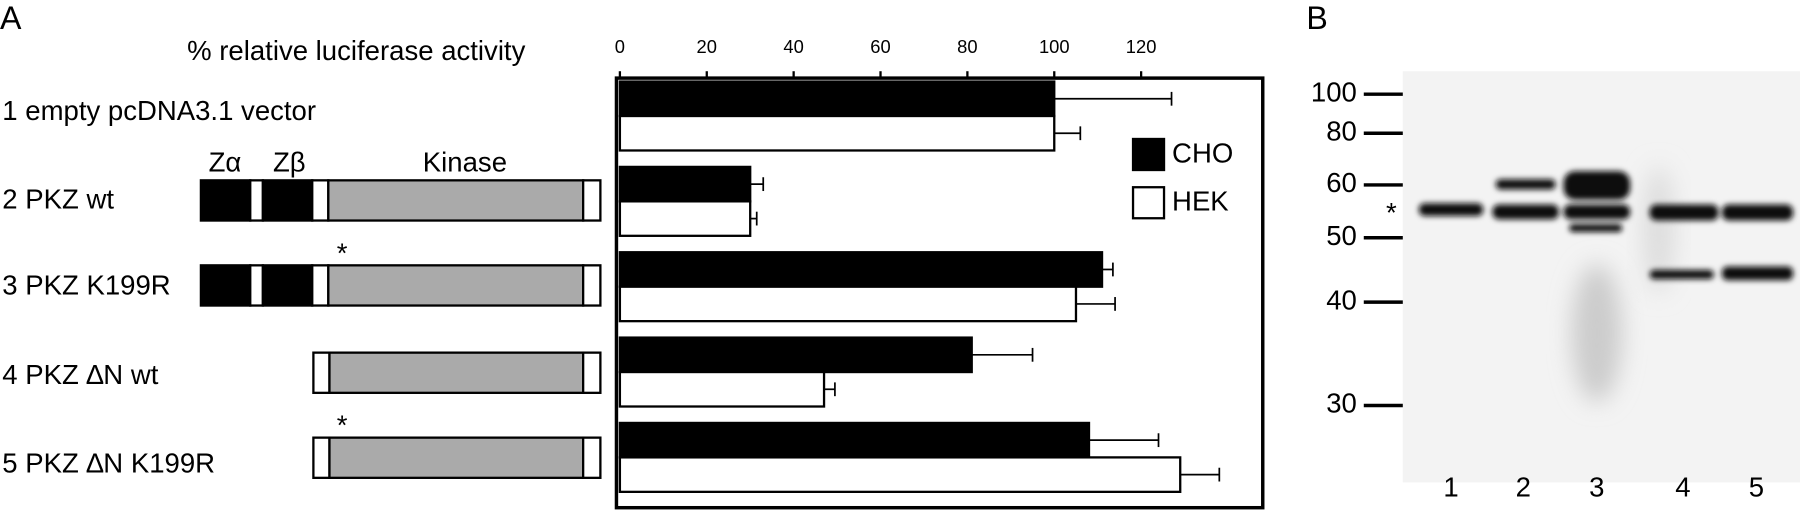 This screenshot has height=510, width=1800. What do you see at coordinates (80, 374) in the screenshot?
I see `category-label: 4 PKZ ∆N wt` at bounding box center [80, 374].